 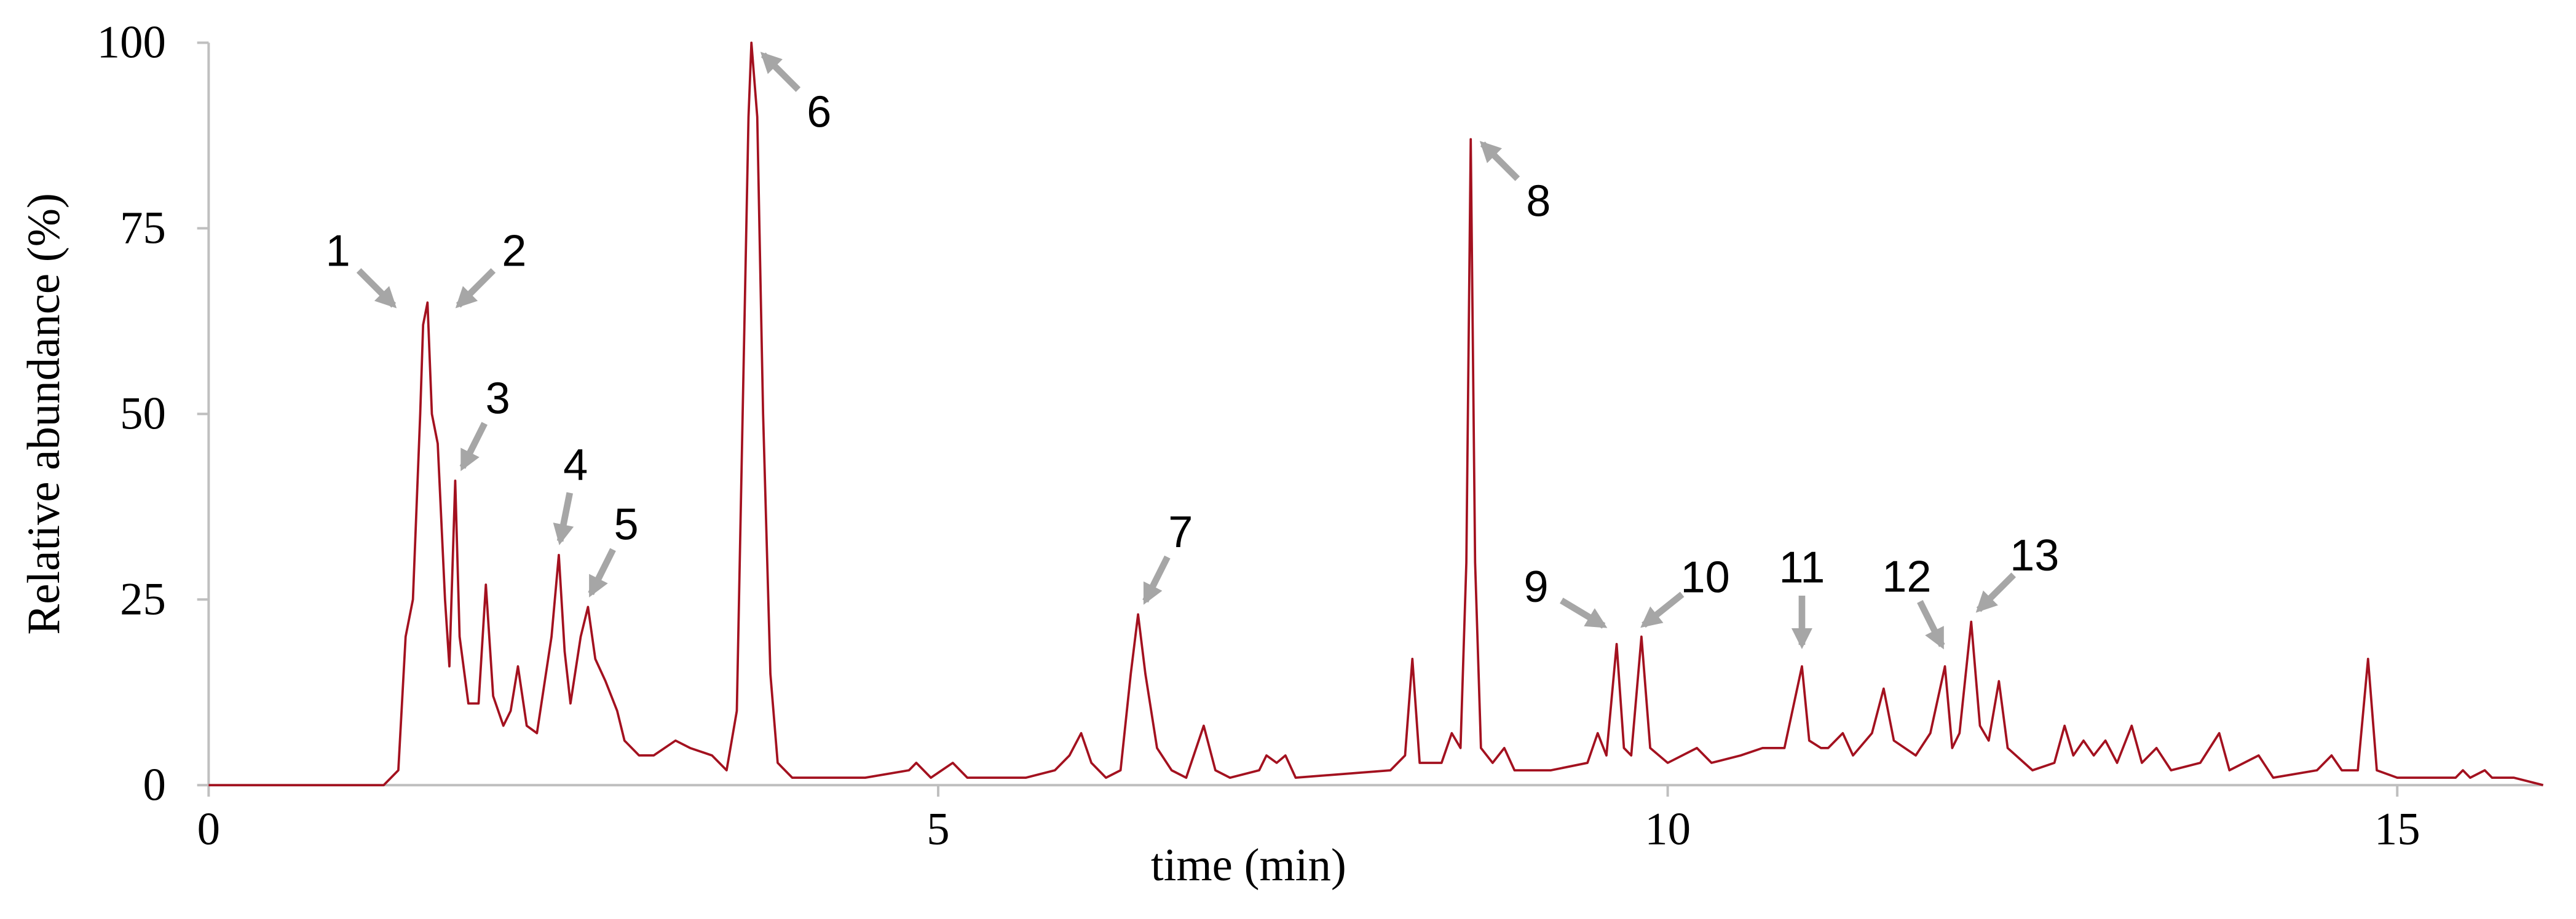 What do you see at coordinates (2035, 555) in the screenshot?
I see `annotation-label: 13` at bounding box center [2035, 555].